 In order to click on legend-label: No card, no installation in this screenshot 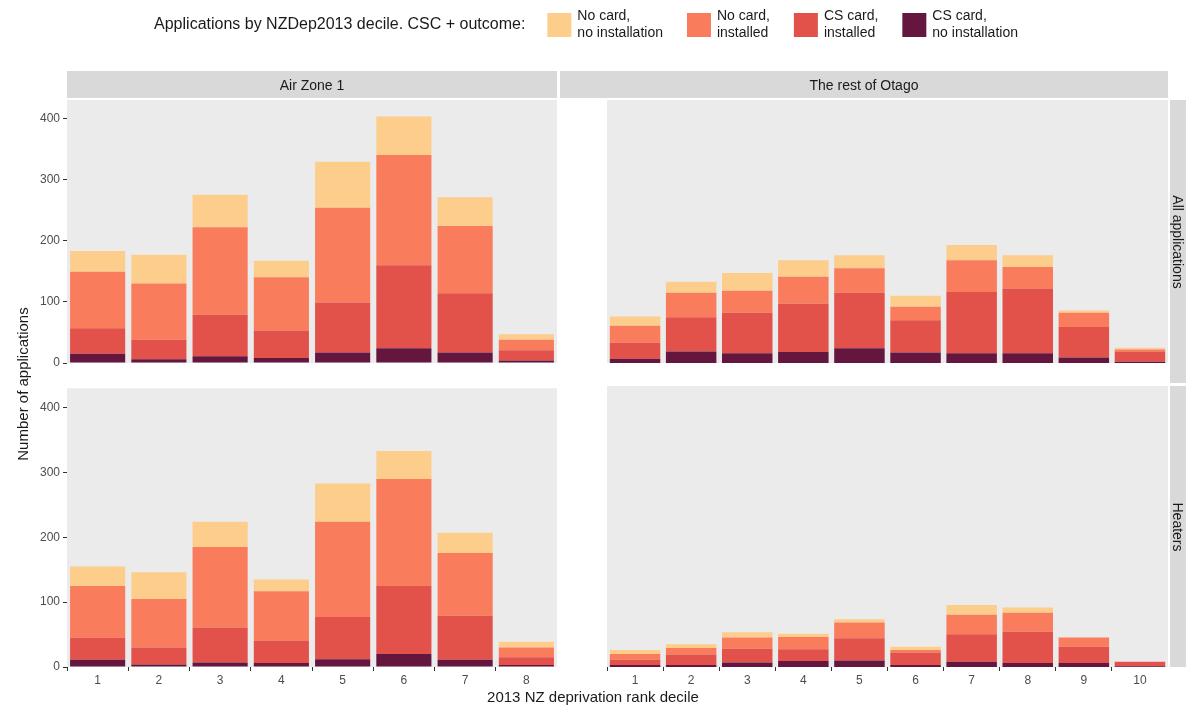, I will do `click(620, 24)`.